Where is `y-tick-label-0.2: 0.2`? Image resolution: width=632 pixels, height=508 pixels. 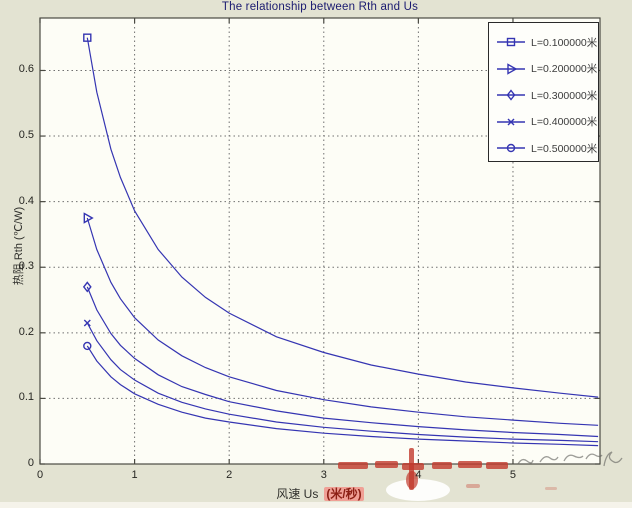 y-tick-label-0.2: 0.2 is located at coordinates (26, 331).